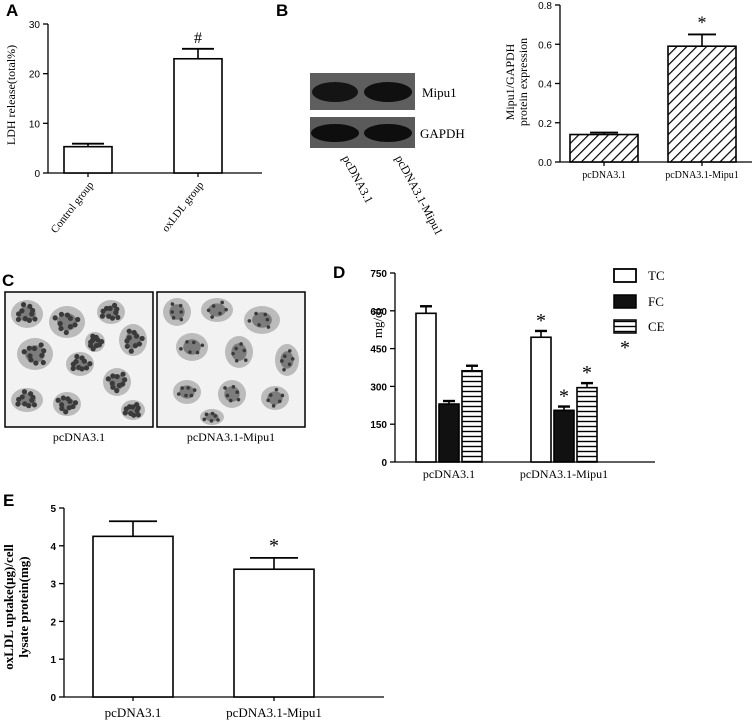 This screenshot has width=755, height=727. What do you see at coordinates (625, 301) in the screenshot?
I see `legend-swatch-fc` at bounding box center [625, 301].